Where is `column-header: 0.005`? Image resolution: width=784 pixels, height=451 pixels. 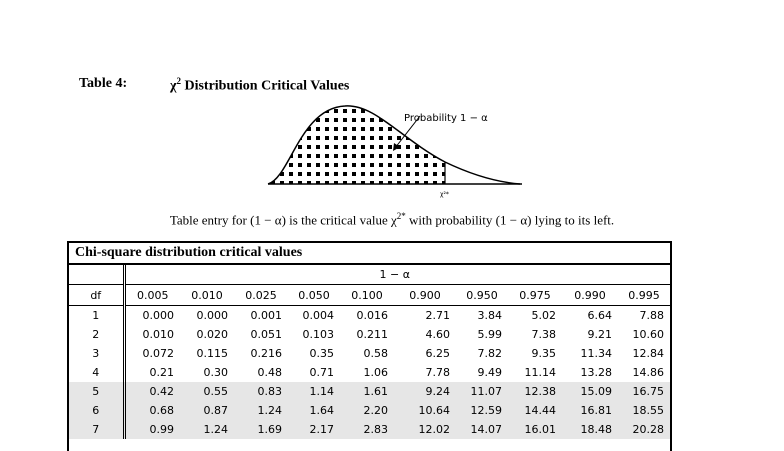
column-header: 0.005 is located at coordinates (152, 295).